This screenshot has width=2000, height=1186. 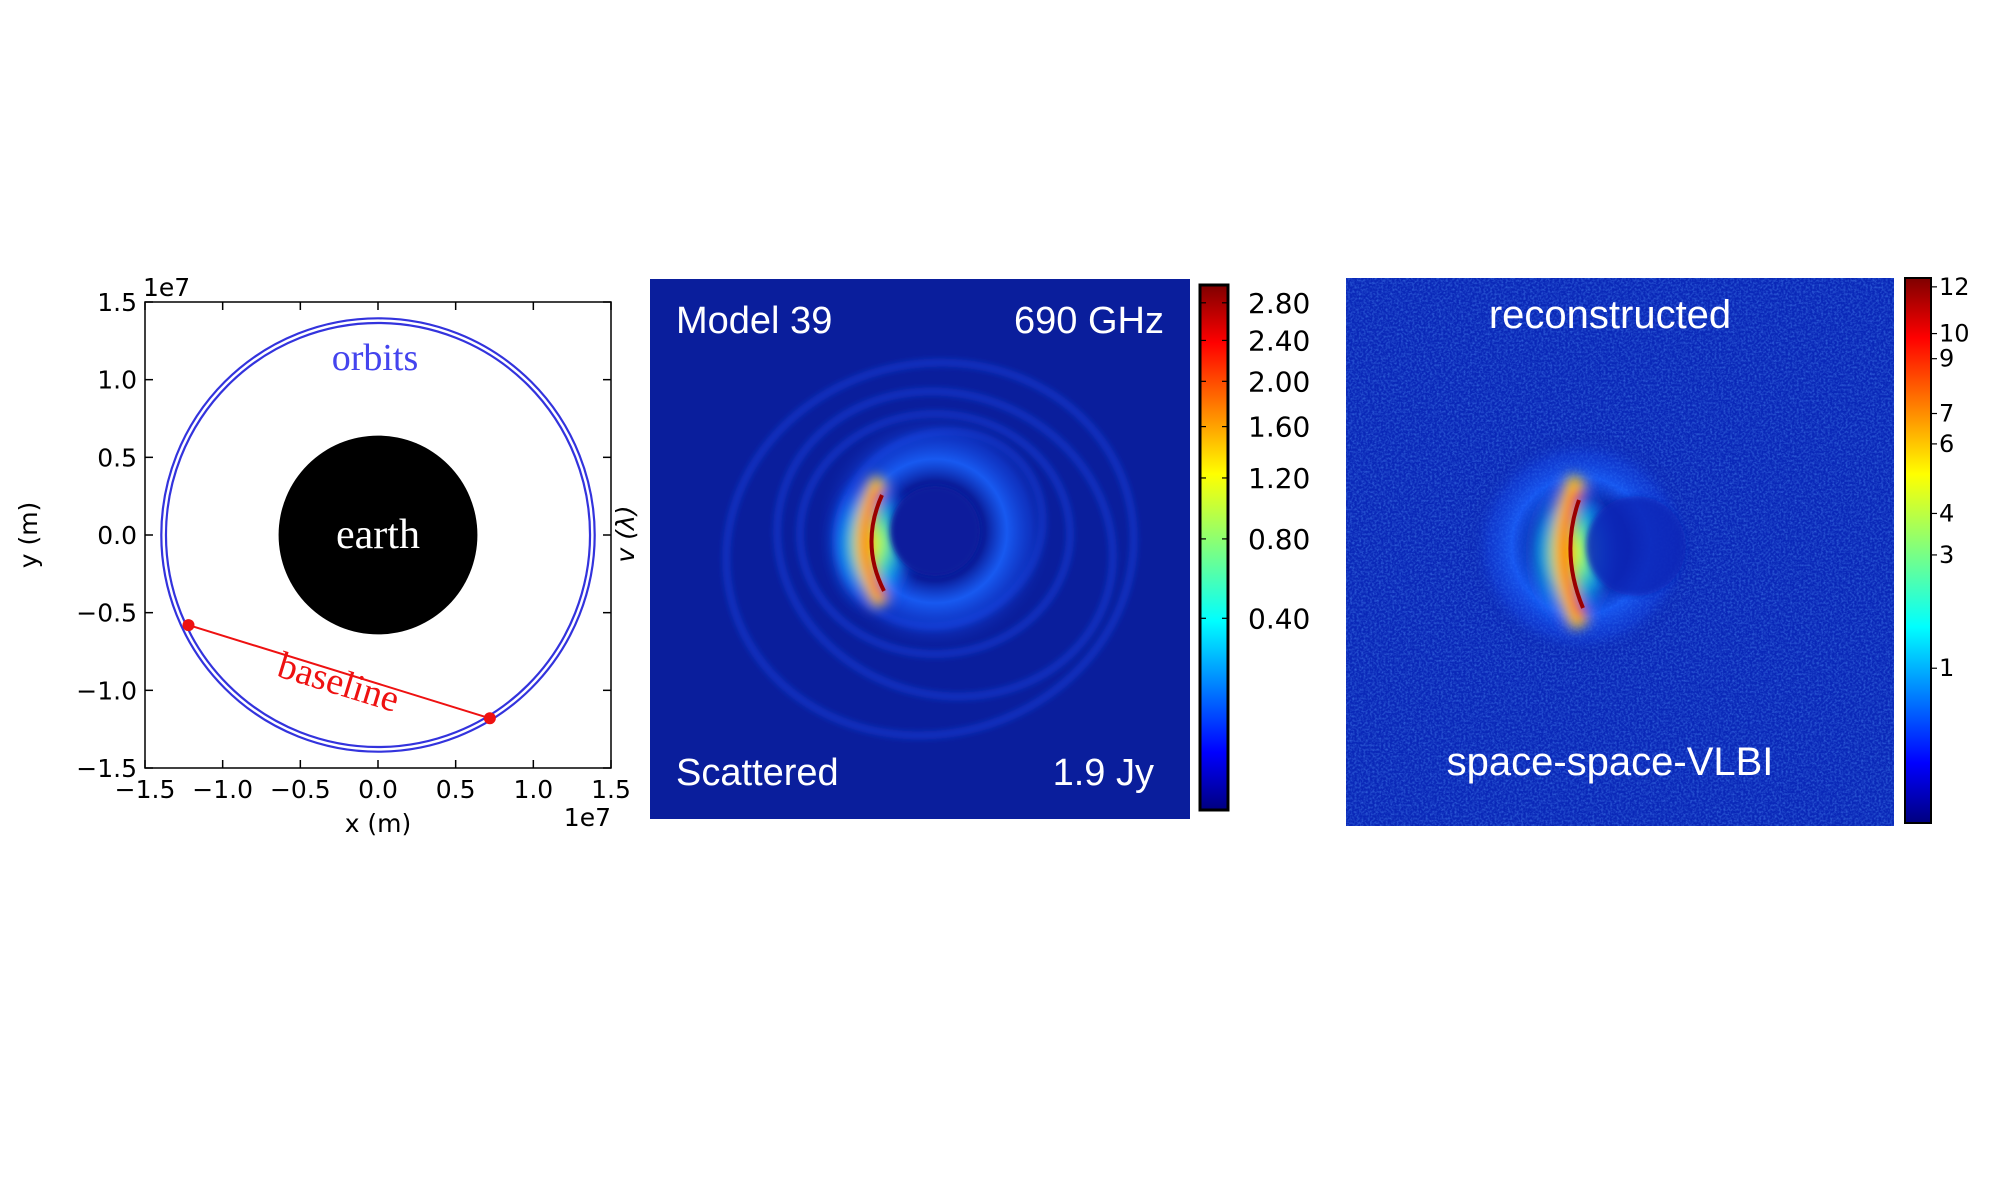 I want to click on model-colorbar-tick-label: 0.80, so click(x=1279, y=539).